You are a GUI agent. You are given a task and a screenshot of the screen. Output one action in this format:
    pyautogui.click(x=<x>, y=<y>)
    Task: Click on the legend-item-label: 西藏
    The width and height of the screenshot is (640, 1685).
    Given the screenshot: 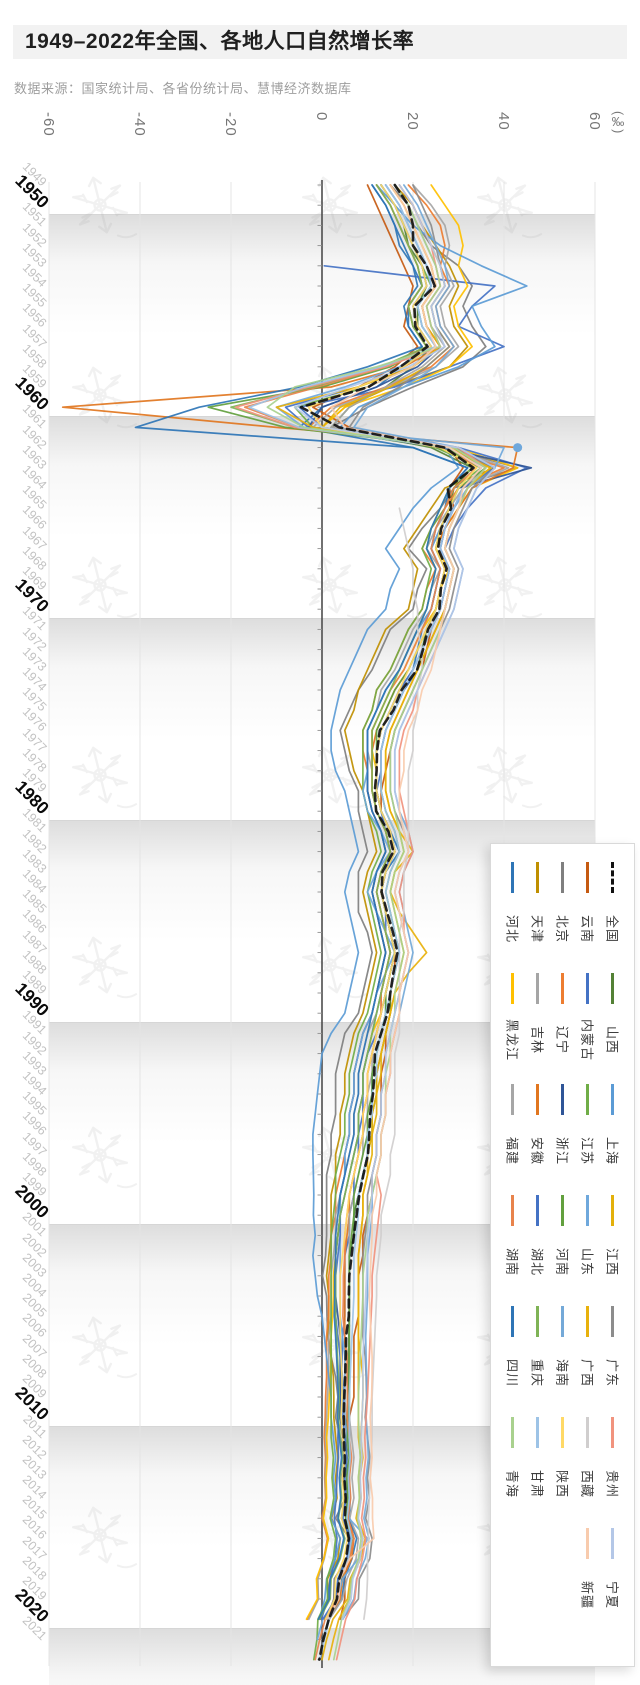 What is the action you would take?
    pyautogui.click(x=586, y=1484)
    